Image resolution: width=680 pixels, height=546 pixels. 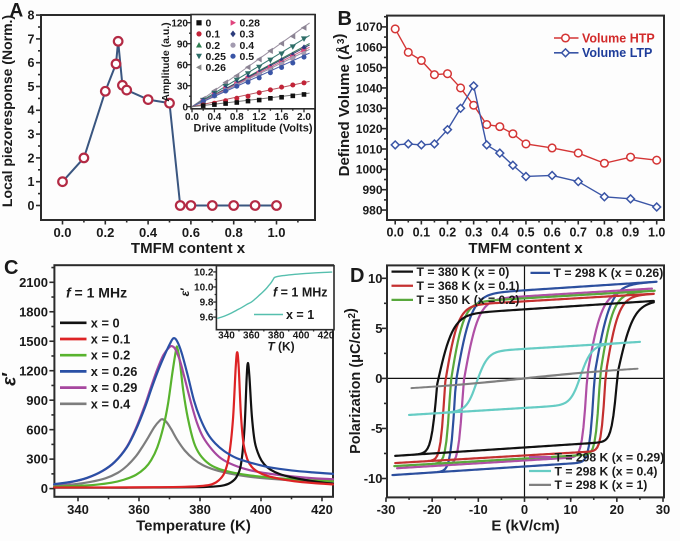 What do you see at coordinates (226, 336) in the screenshot?
I see `svg-text: 340` at bounding box center [226, 336].